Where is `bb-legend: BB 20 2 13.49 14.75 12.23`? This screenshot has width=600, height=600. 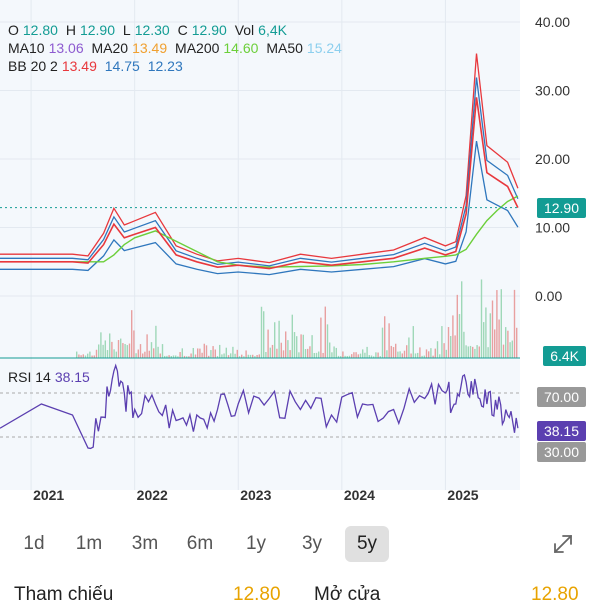
bb-legend: BB 20 2 13.49 14.75 12.23 is located at coordinates (97, 66).